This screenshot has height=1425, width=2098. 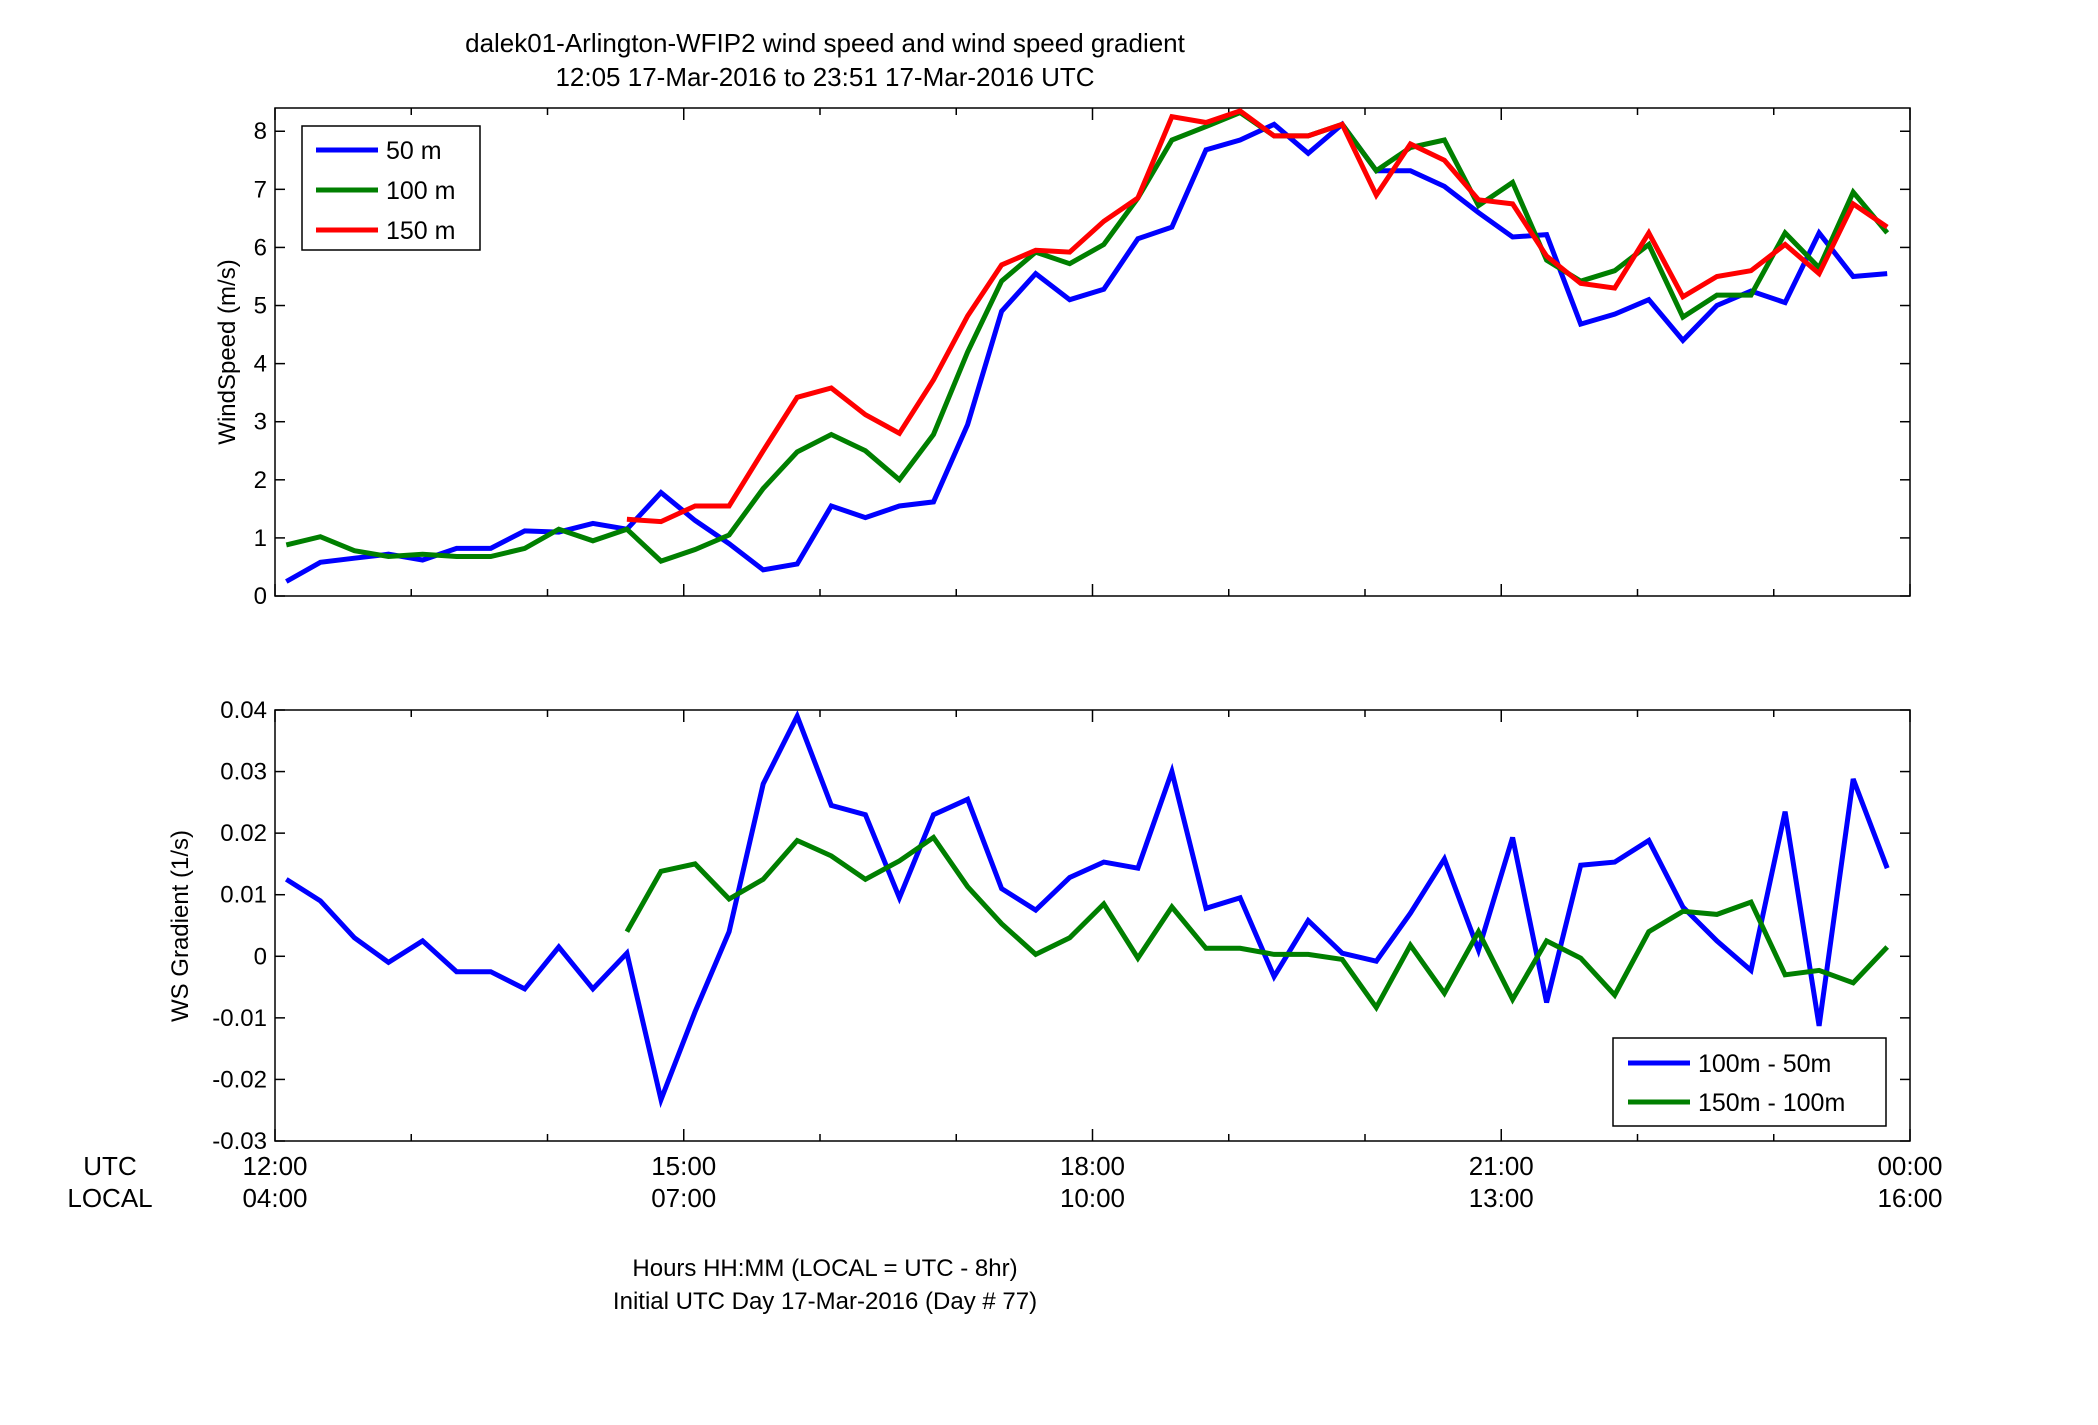 What do you see at coordinates (1092, 1198) in the screenshot?
I see `x-tick-label-local: 10:00` at bounding box center [1092, 1198].